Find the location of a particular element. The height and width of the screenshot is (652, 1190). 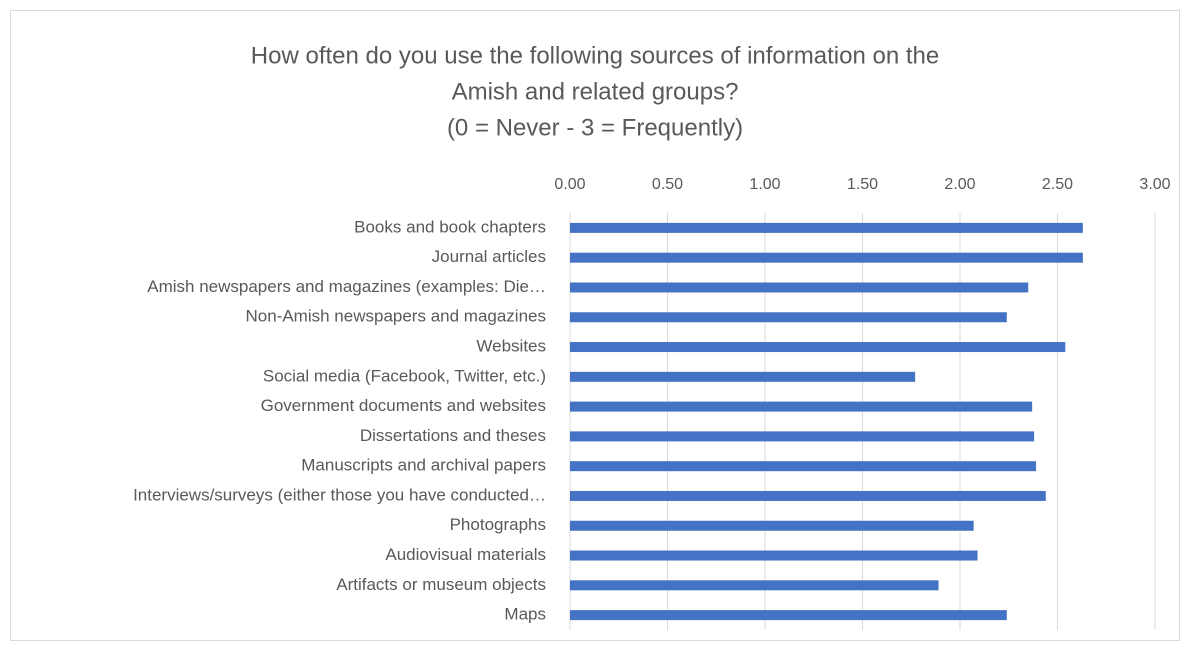

y-tick-label: Artifacts or museum objects is located at coordinates (441, 584).